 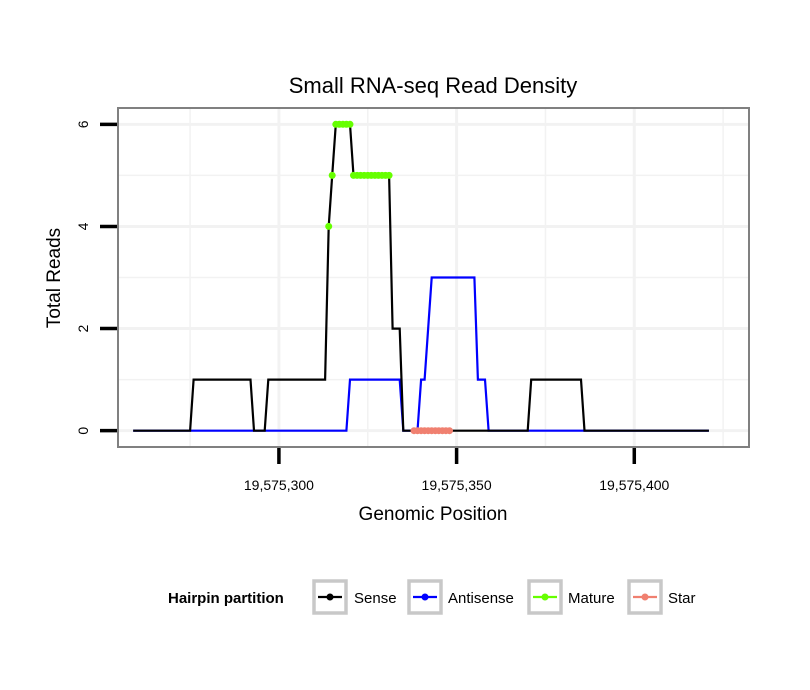 What do you see at coordinates (661, 597) in the screenshot?
I see `legend-item-star: Star` at bounding box center [661, 597].